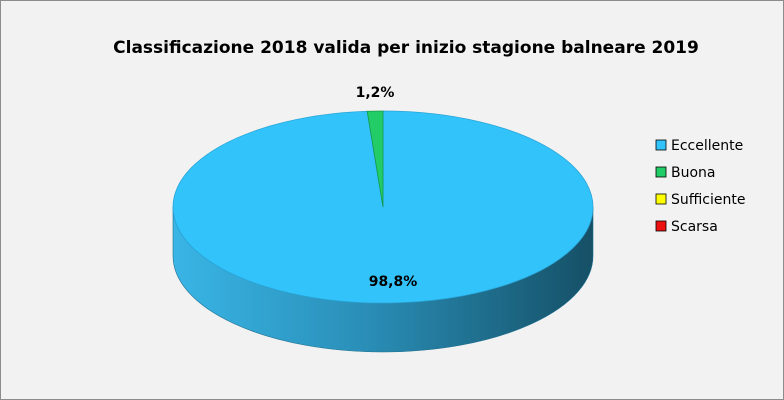  Describe the element at coordinates (375, 159) in the screenshot. I see `pie-slice-buona` at that location.